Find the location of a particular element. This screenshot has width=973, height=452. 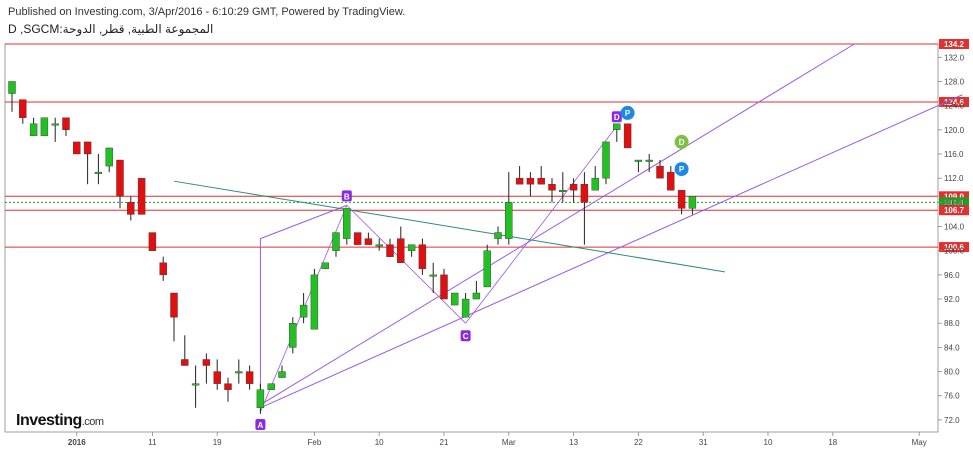

y-tick-label: 80.0 is located at coordinates (952, 372).